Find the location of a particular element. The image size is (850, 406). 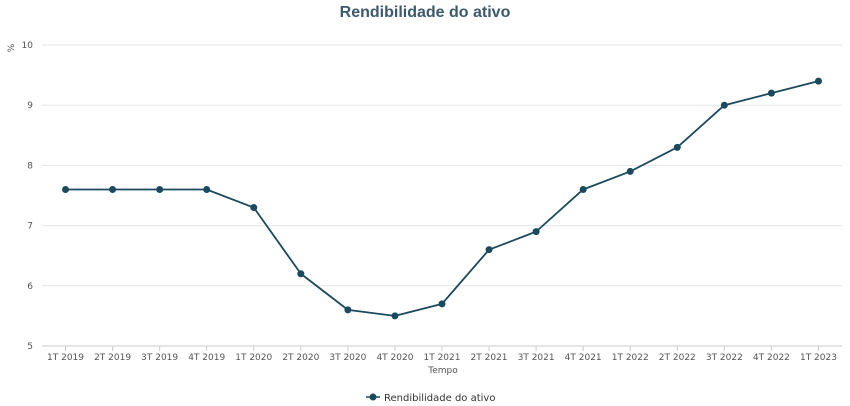

y-axis-ticks: 5 6 7 8 9 10 is located at coordinates (28, 196).